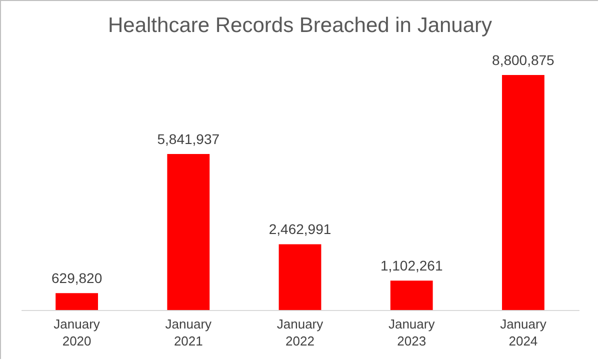 Image resolution: width=600 pixels, height=361 pixels. What do you see at coordinates (523, 332) in the screenshot?
I see `x-tick-label: January 2024` at bounding box center [523, 332].